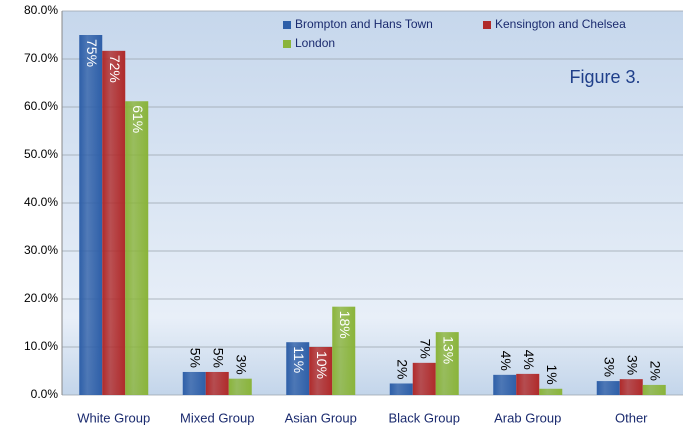 The width and height of the screenshot is (690, 430). I want to click on y-tick-label: 10.0%, so click(41, 346).